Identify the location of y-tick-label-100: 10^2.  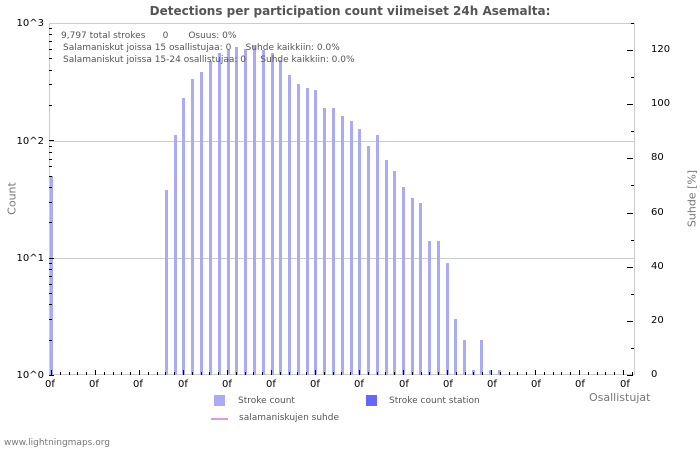
(30, 141).